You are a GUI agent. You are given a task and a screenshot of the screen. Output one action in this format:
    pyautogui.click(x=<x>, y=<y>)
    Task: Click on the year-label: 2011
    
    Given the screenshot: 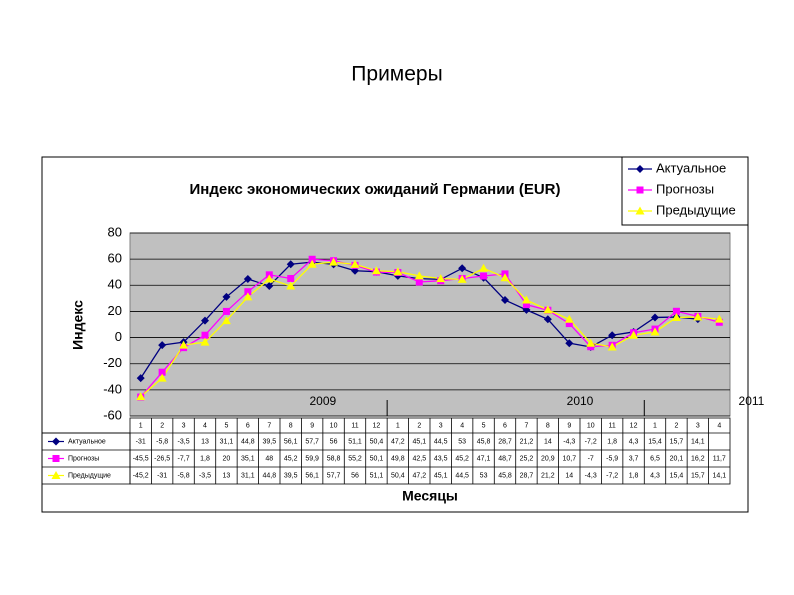 What is the action you would take?
    pyautogui.click(x=752, y=401)
    